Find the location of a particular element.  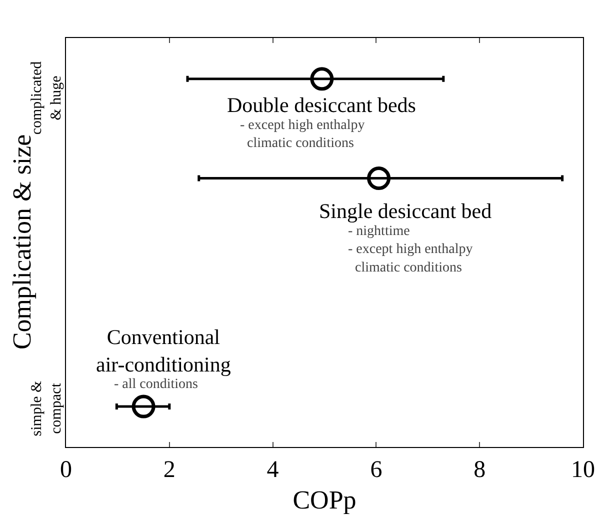

x-tick-label: 10 is located at coordinates (583, 469).